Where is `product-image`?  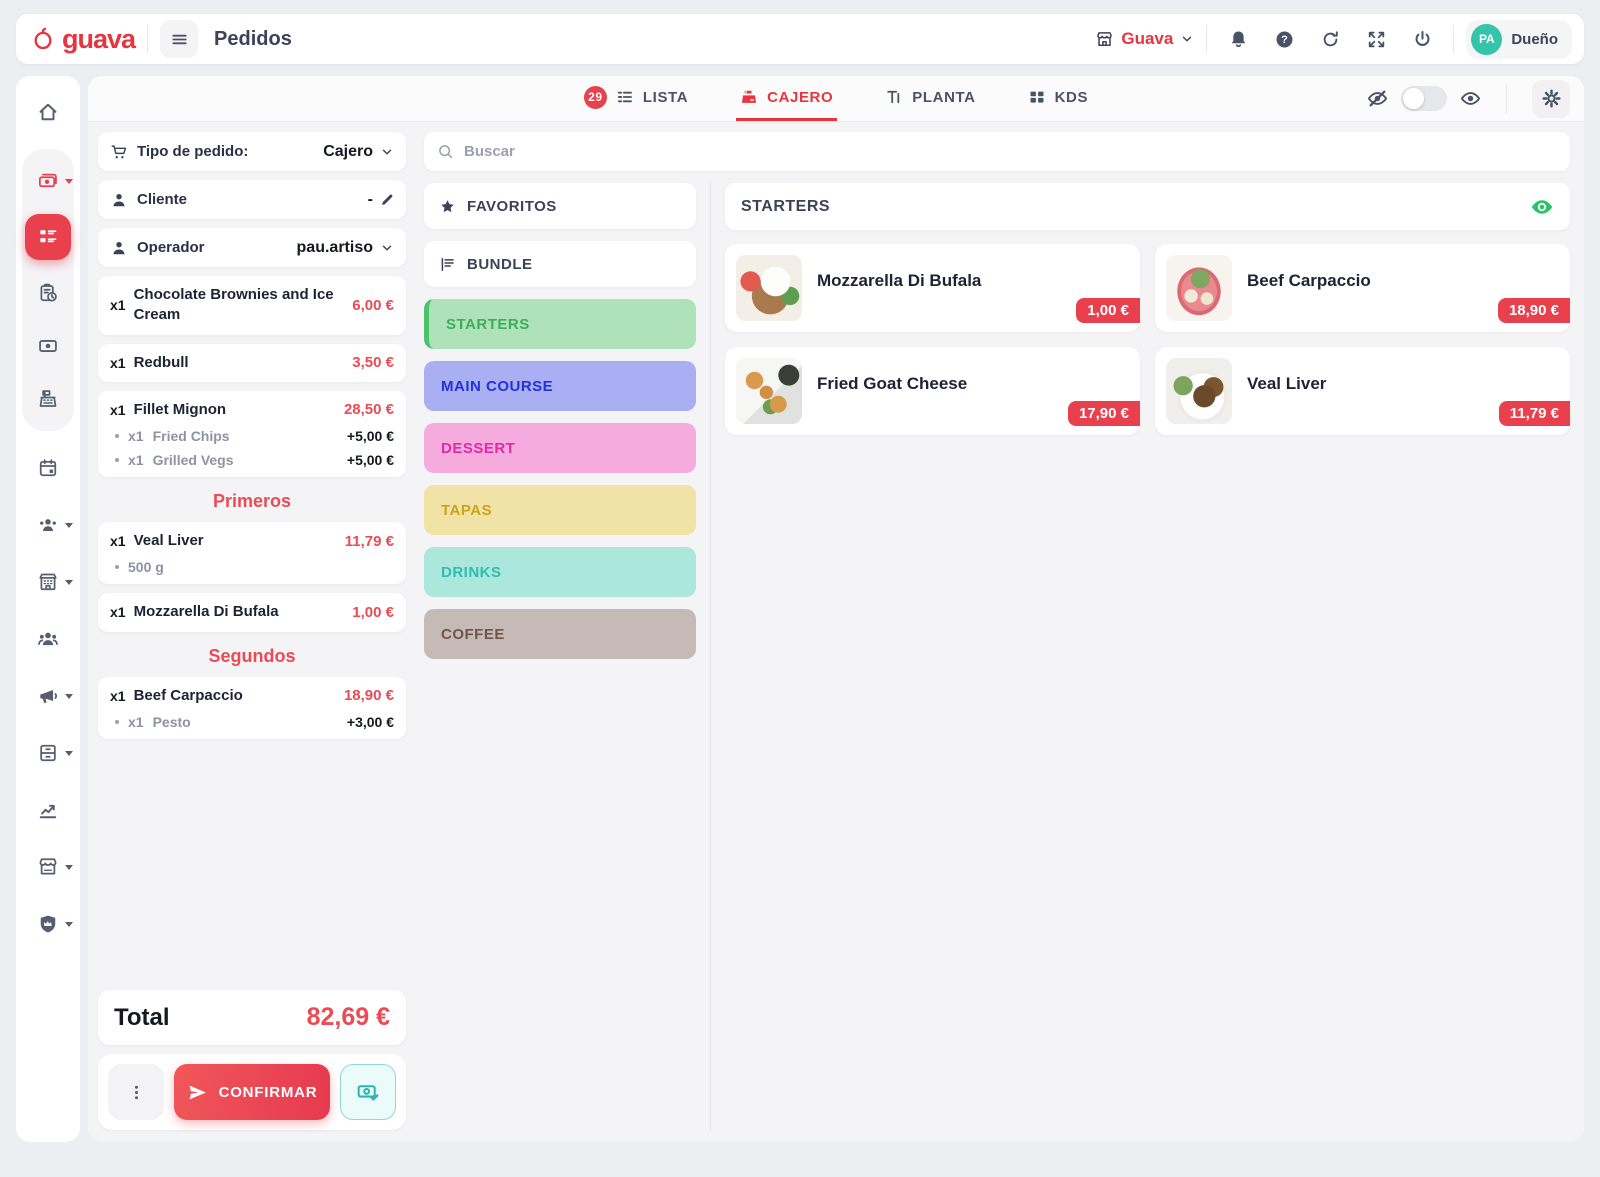
product-image is located at coordinates (1199, 288).